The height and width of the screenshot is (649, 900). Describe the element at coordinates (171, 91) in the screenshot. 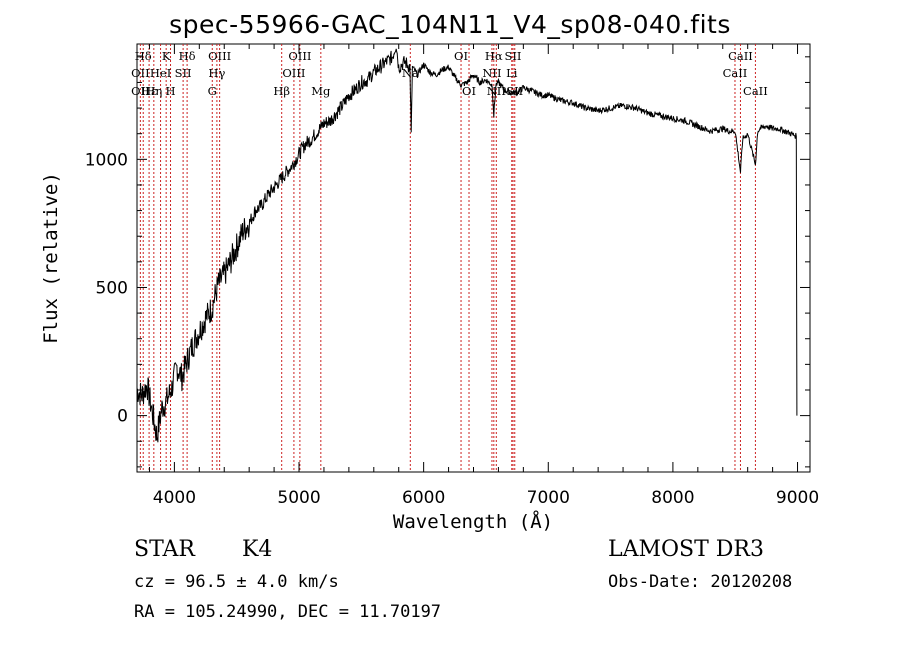

I see `line-marker-label: H` at that location.